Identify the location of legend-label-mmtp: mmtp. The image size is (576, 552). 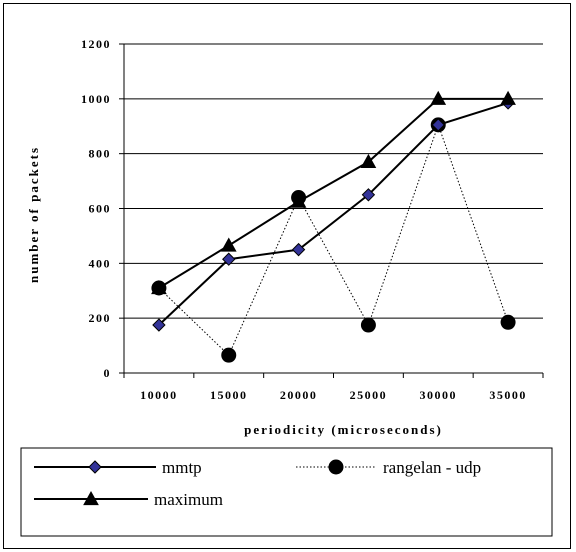
(182, 467).